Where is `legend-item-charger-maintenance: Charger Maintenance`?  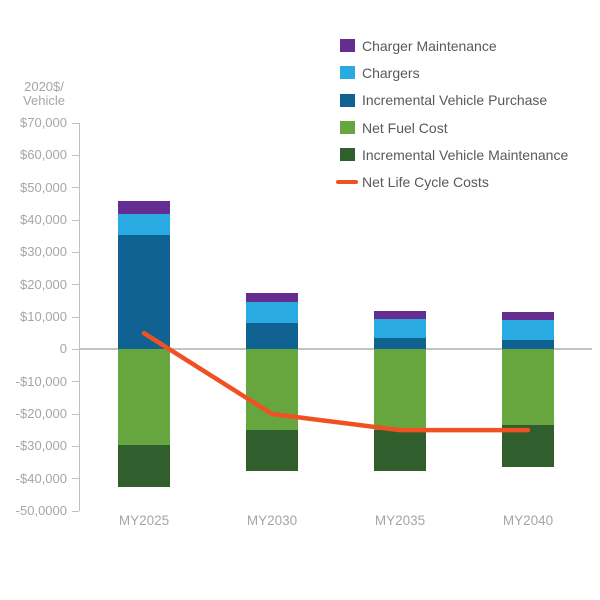 legend-item-charger-maintenance: Charger Maintenance is located at coordinates (454, 45).